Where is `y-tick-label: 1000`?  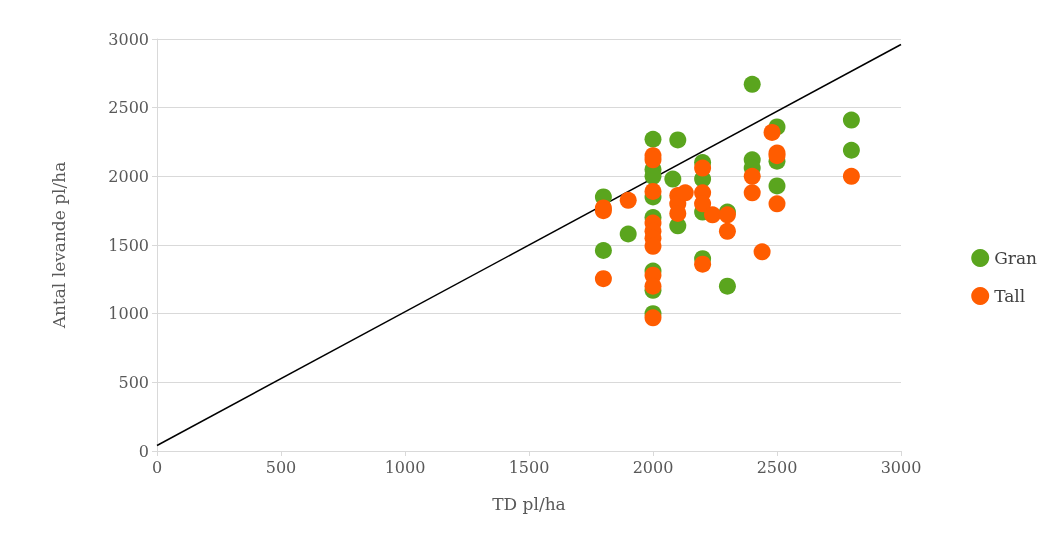
y-tick-label: 1000 is located at coordinates (128, 314).